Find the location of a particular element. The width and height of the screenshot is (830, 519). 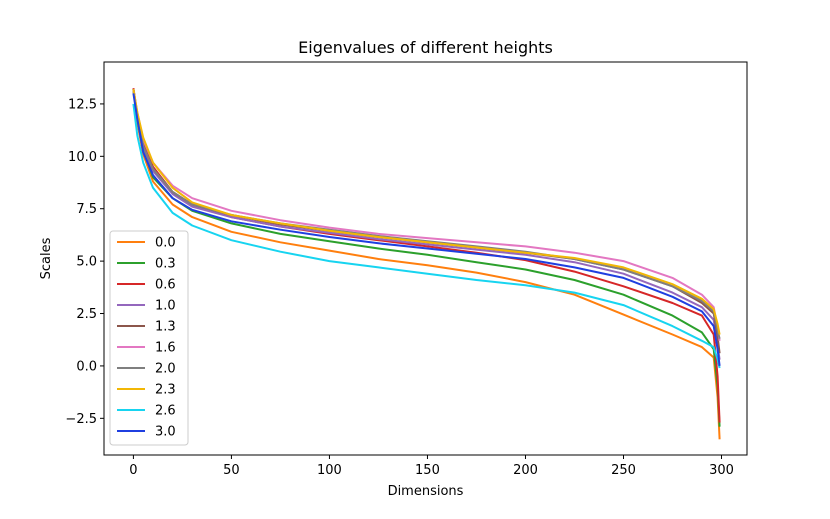

legend-label: 0.3 is located at coordinates (165, 264).